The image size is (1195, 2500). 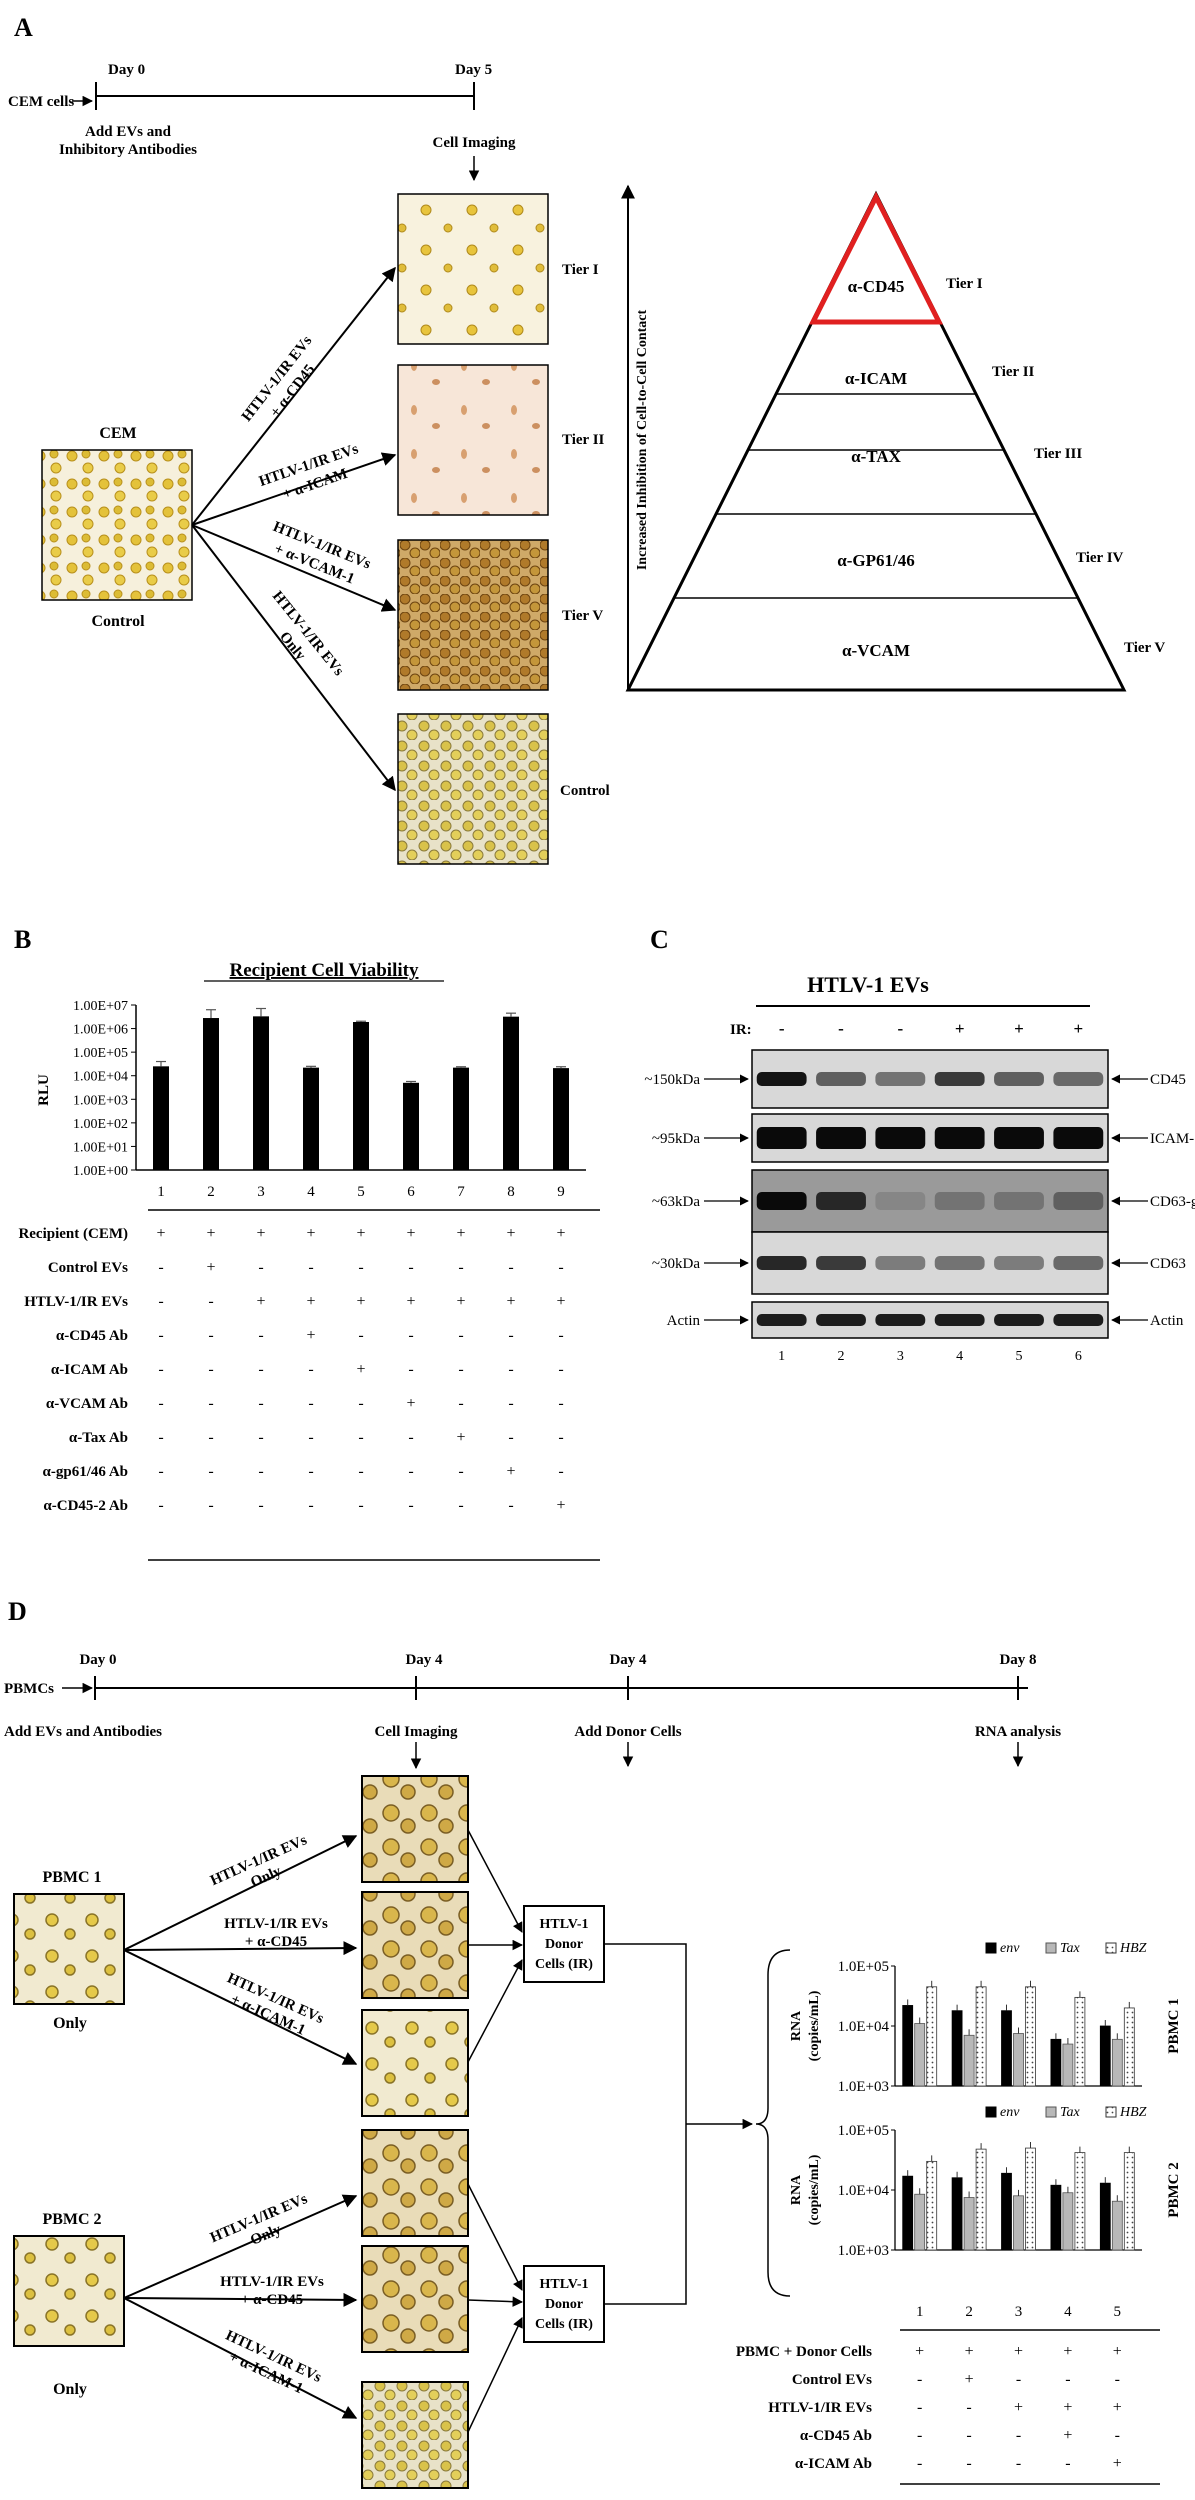 I want to click on chart-d-ylabel: RNA (copies/mL), so click(x=805, y=2189).